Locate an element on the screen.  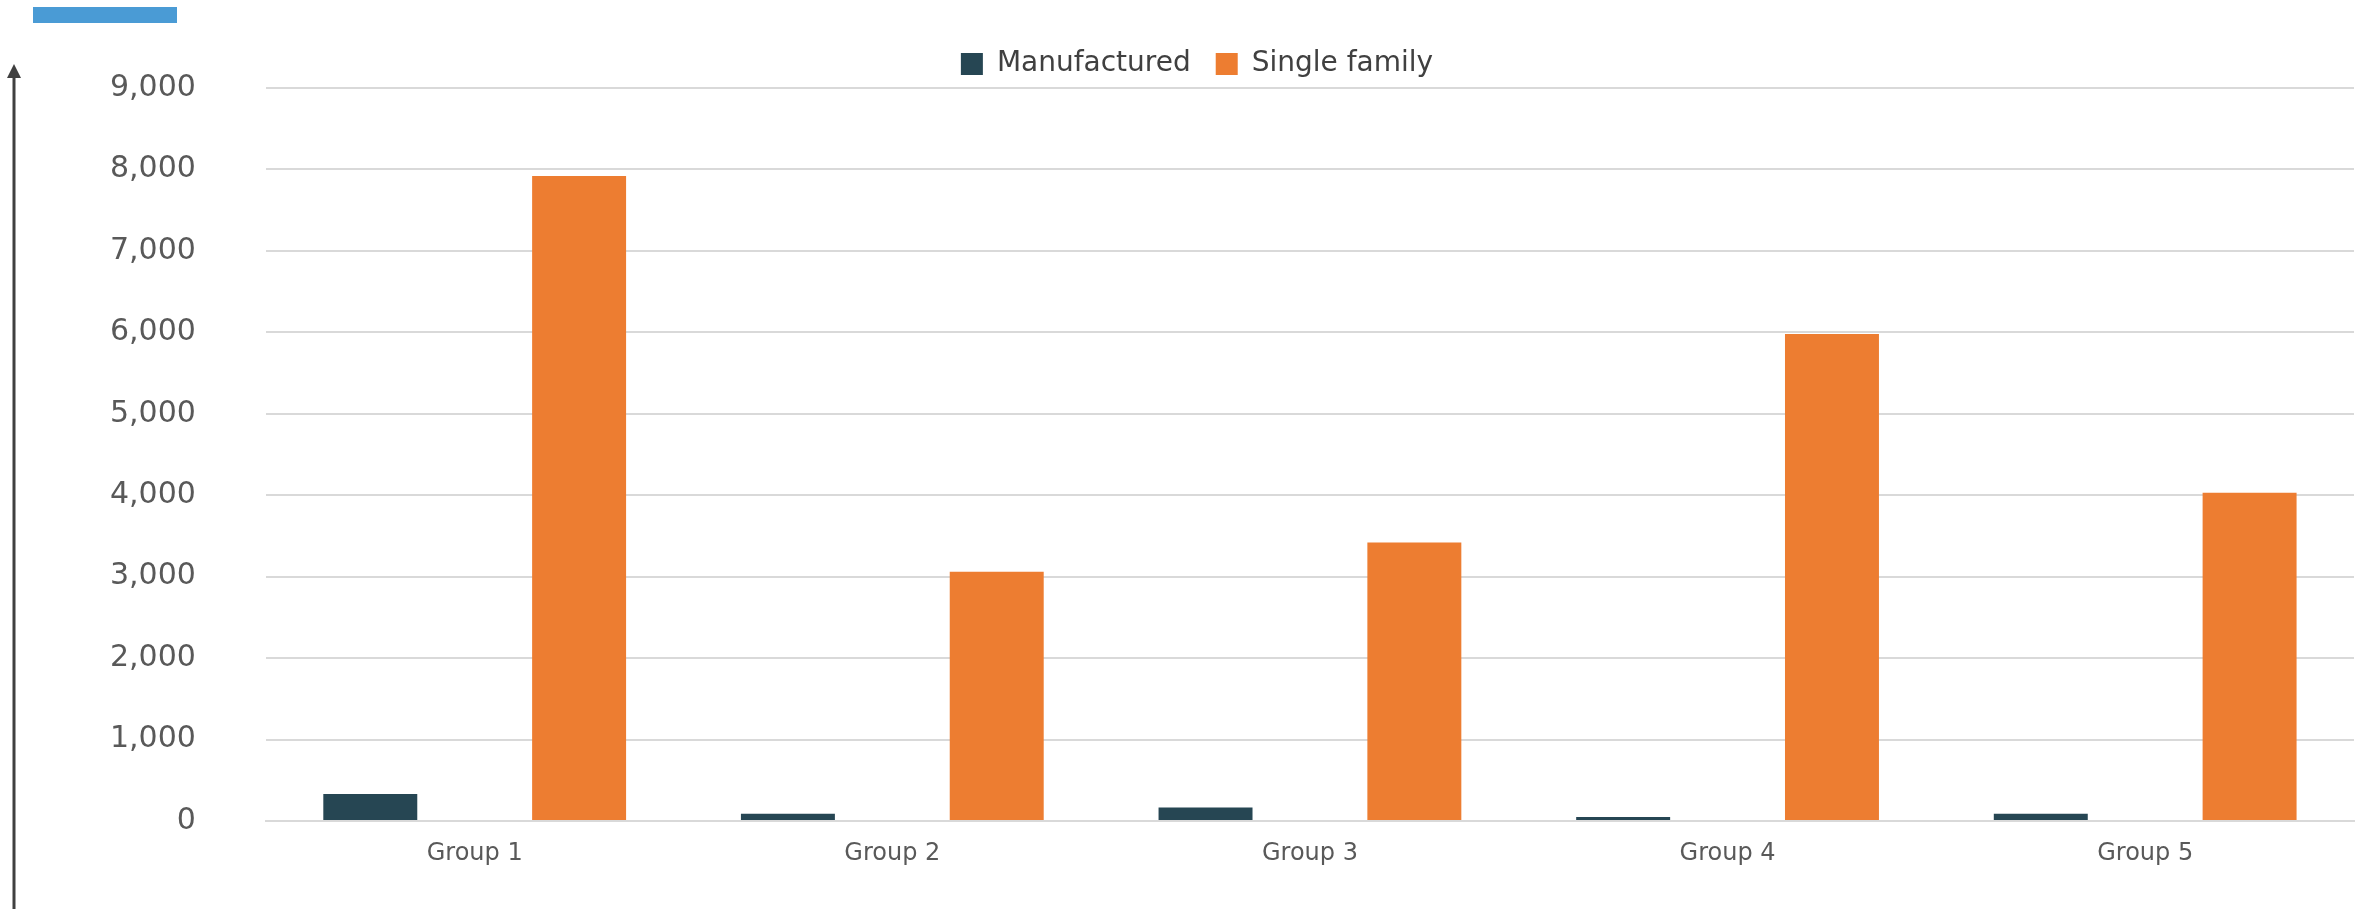
y-tick-label: 9,000 is located at coordinates (152, 85).